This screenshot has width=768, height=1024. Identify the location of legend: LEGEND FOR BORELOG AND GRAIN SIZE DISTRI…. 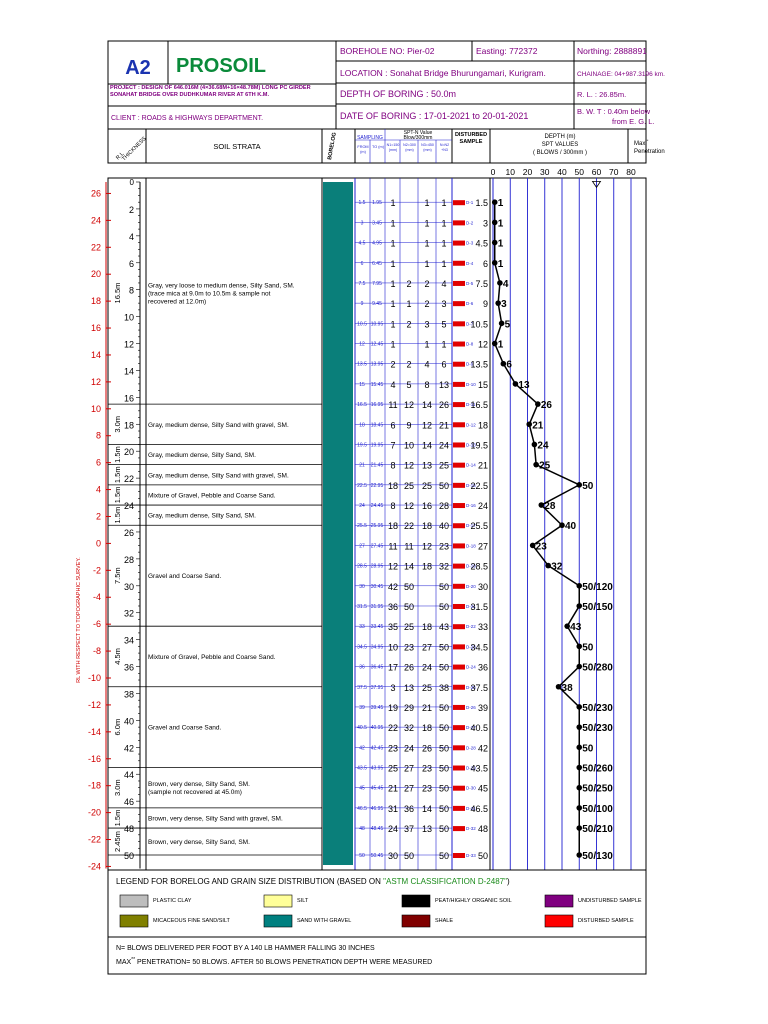
(377, 922).